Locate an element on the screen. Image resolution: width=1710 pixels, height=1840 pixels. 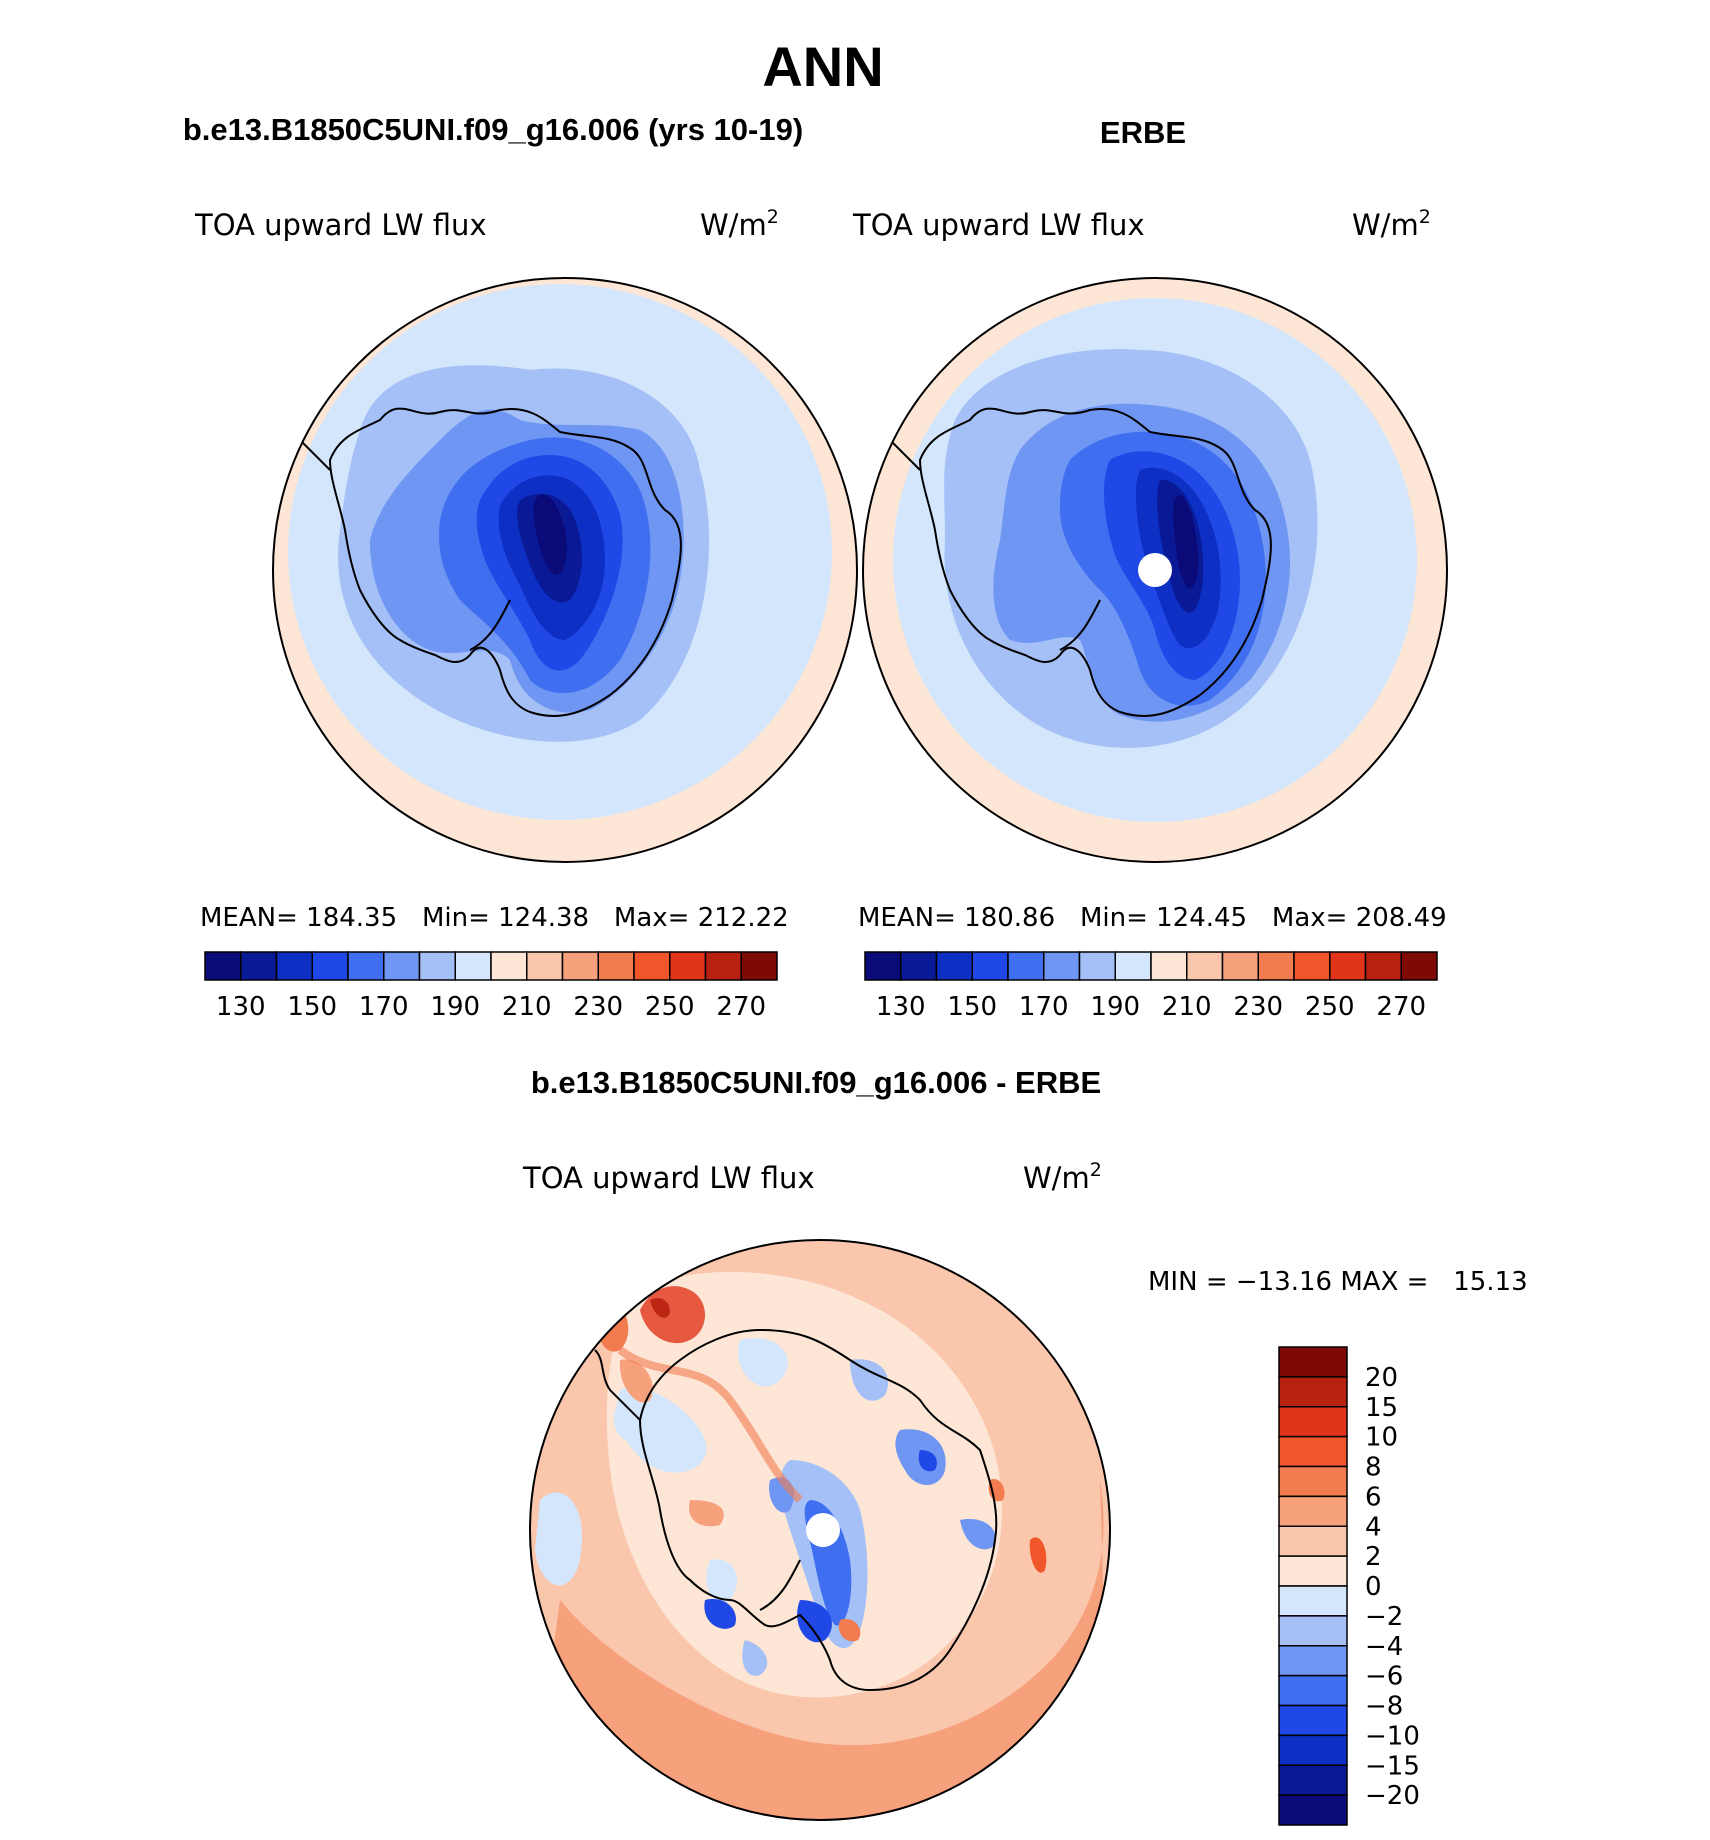
panel-diff-colorbar-tick-label: −15 is located at coordinates (1392, 1766).